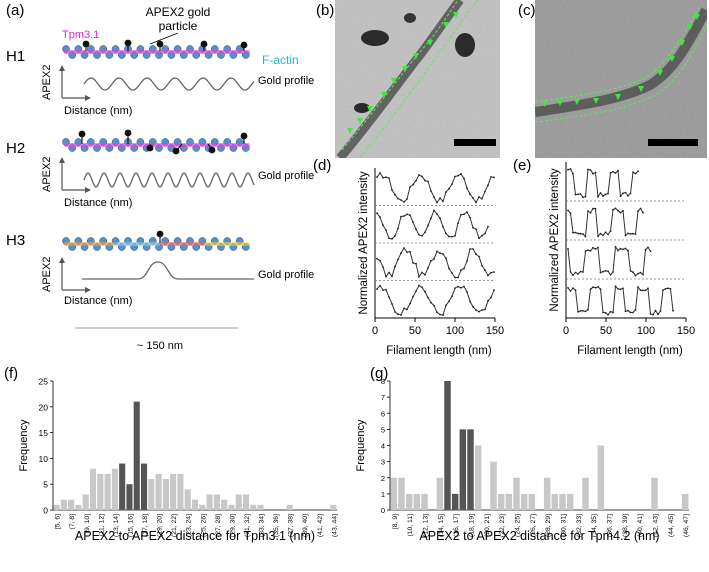  Describe the element at coordinates (44, 459) in the screenshot. I see `y-tick-label: 10` at that location.